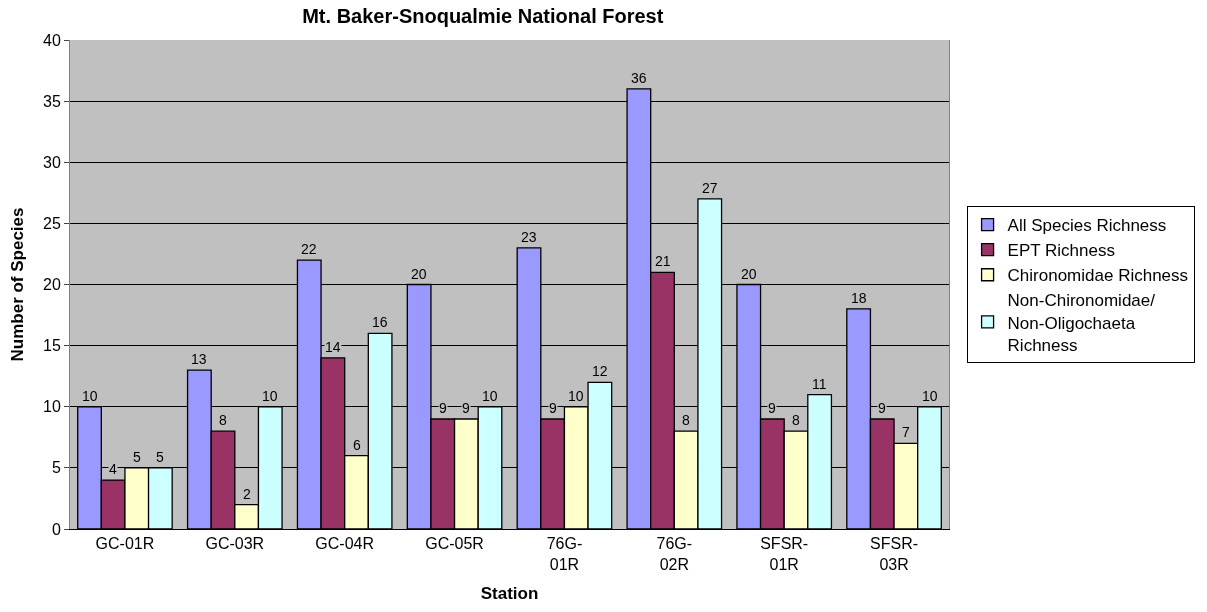 The image size is (1207, 612). Describe the element at coordinates (600, 371) in the screenshot. I see `data-label: 12` at that location.